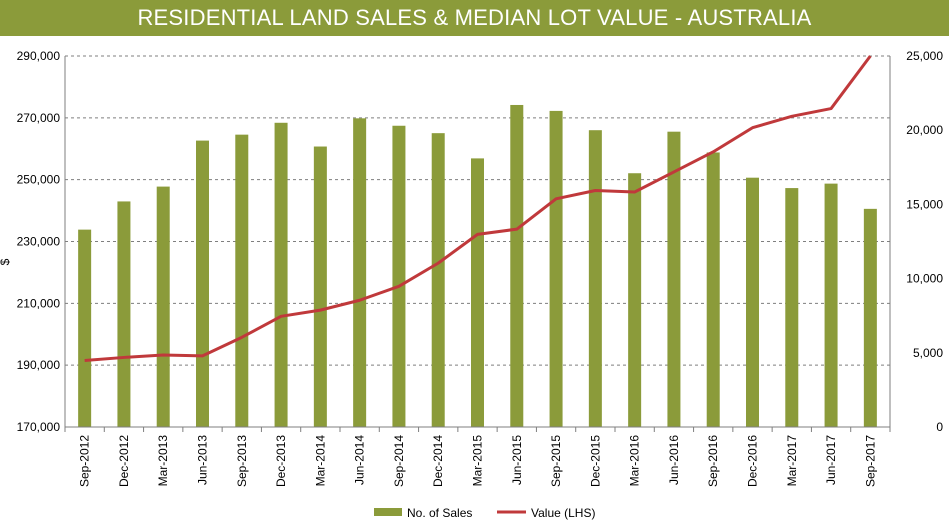  I want to click on right-tick-label: 0, so click(939, 427).